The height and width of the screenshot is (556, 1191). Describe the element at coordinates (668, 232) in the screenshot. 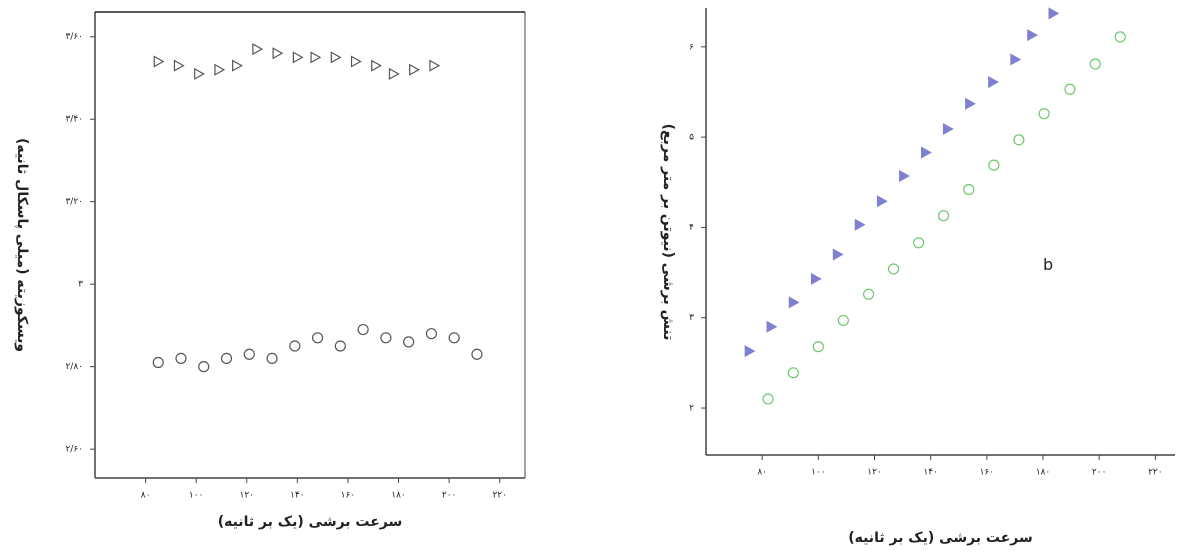

I see `y-axis-title: تنش برشی (نیوتن بر متر مربع)` at that location.